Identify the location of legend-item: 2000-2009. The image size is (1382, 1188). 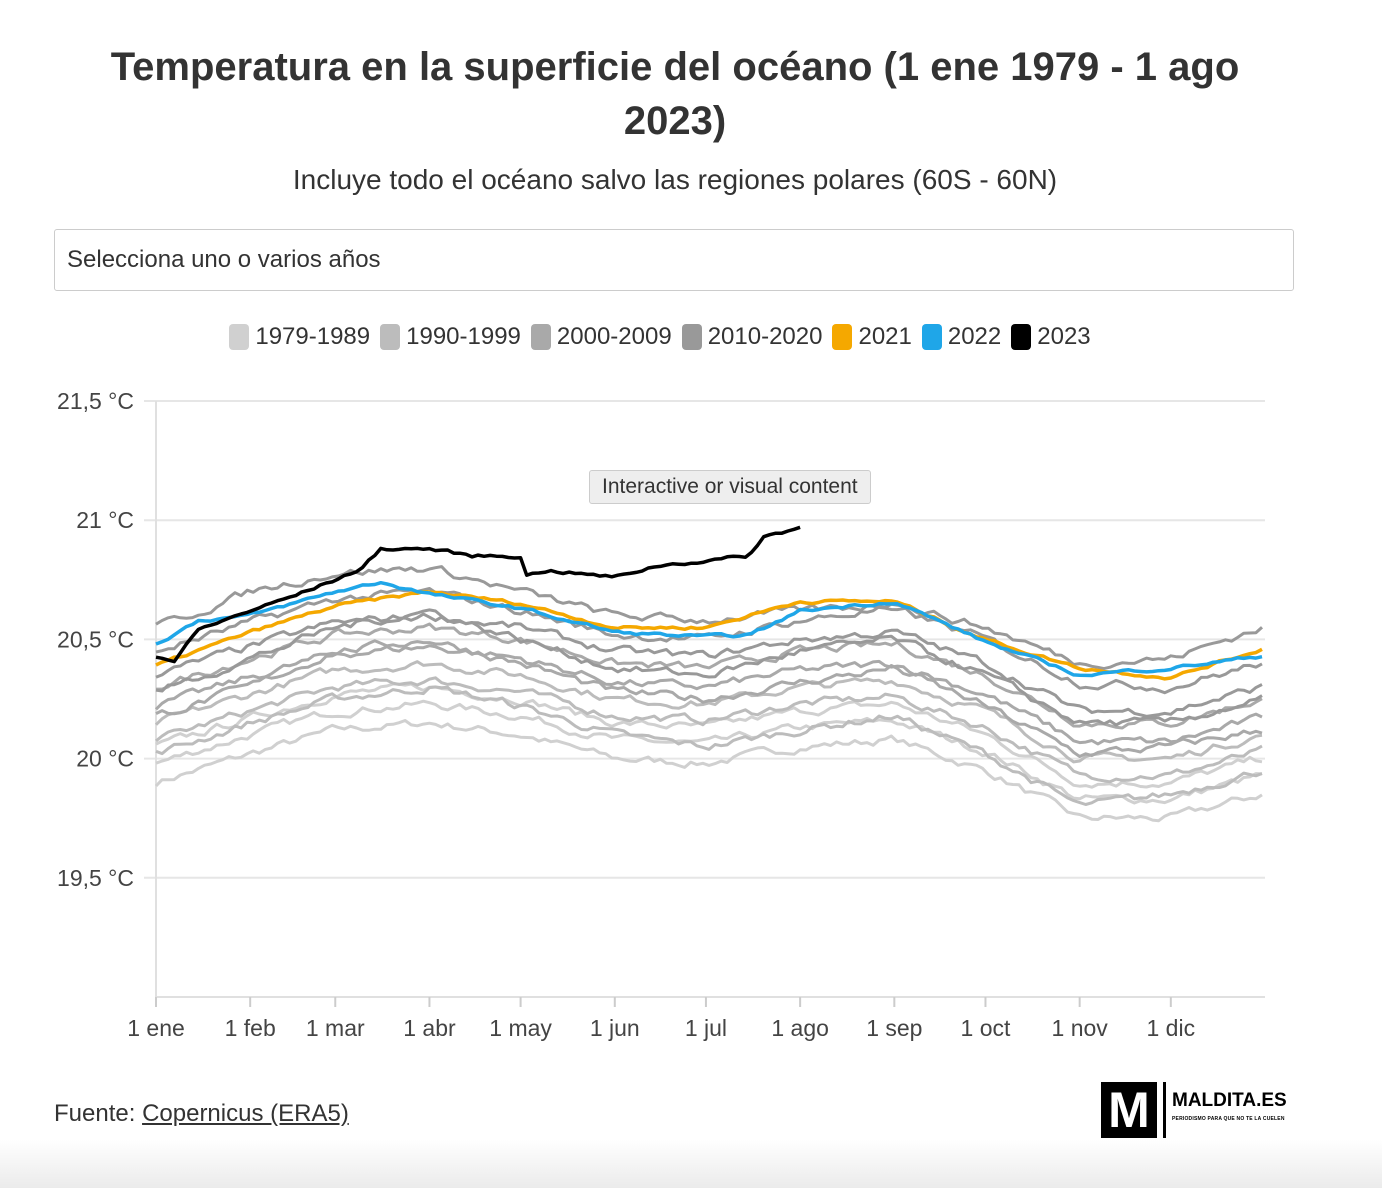
(601, 337).